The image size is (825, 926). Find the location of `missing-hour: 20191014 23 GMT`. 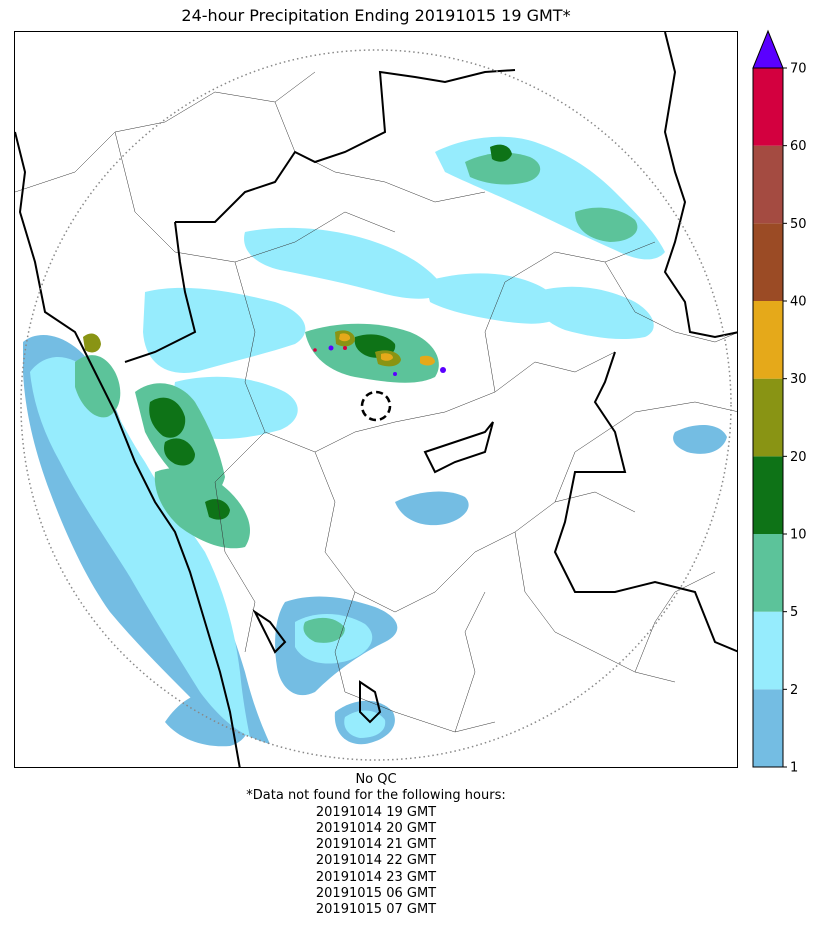

missing-hour: 20191014 23 GMT is located at coordinates (376, 877).